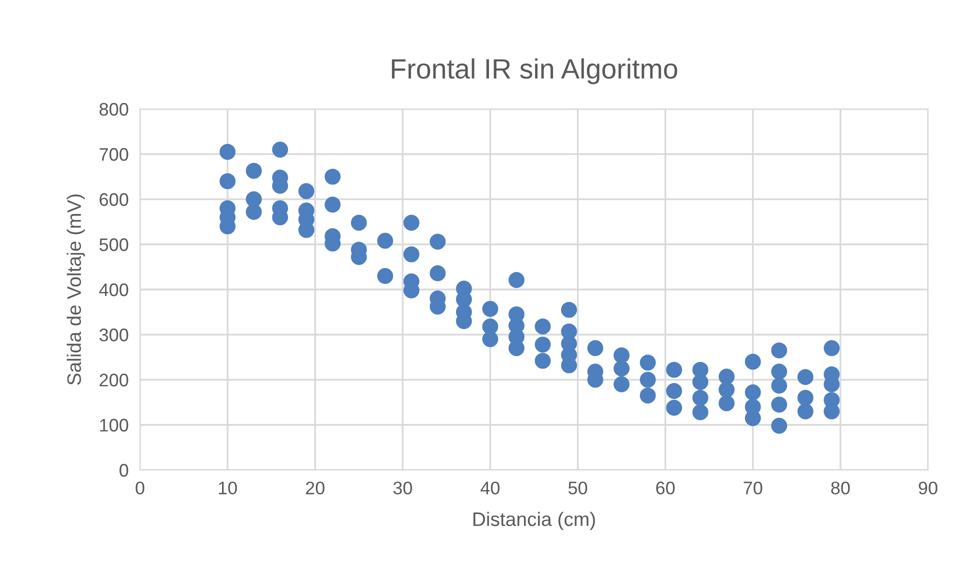 This screenshot has height=580, width=956. What do you see at coordinates (140, 488) in the screenshot?
I see `x-tick-label: 0` at bounding box center [140, 488].